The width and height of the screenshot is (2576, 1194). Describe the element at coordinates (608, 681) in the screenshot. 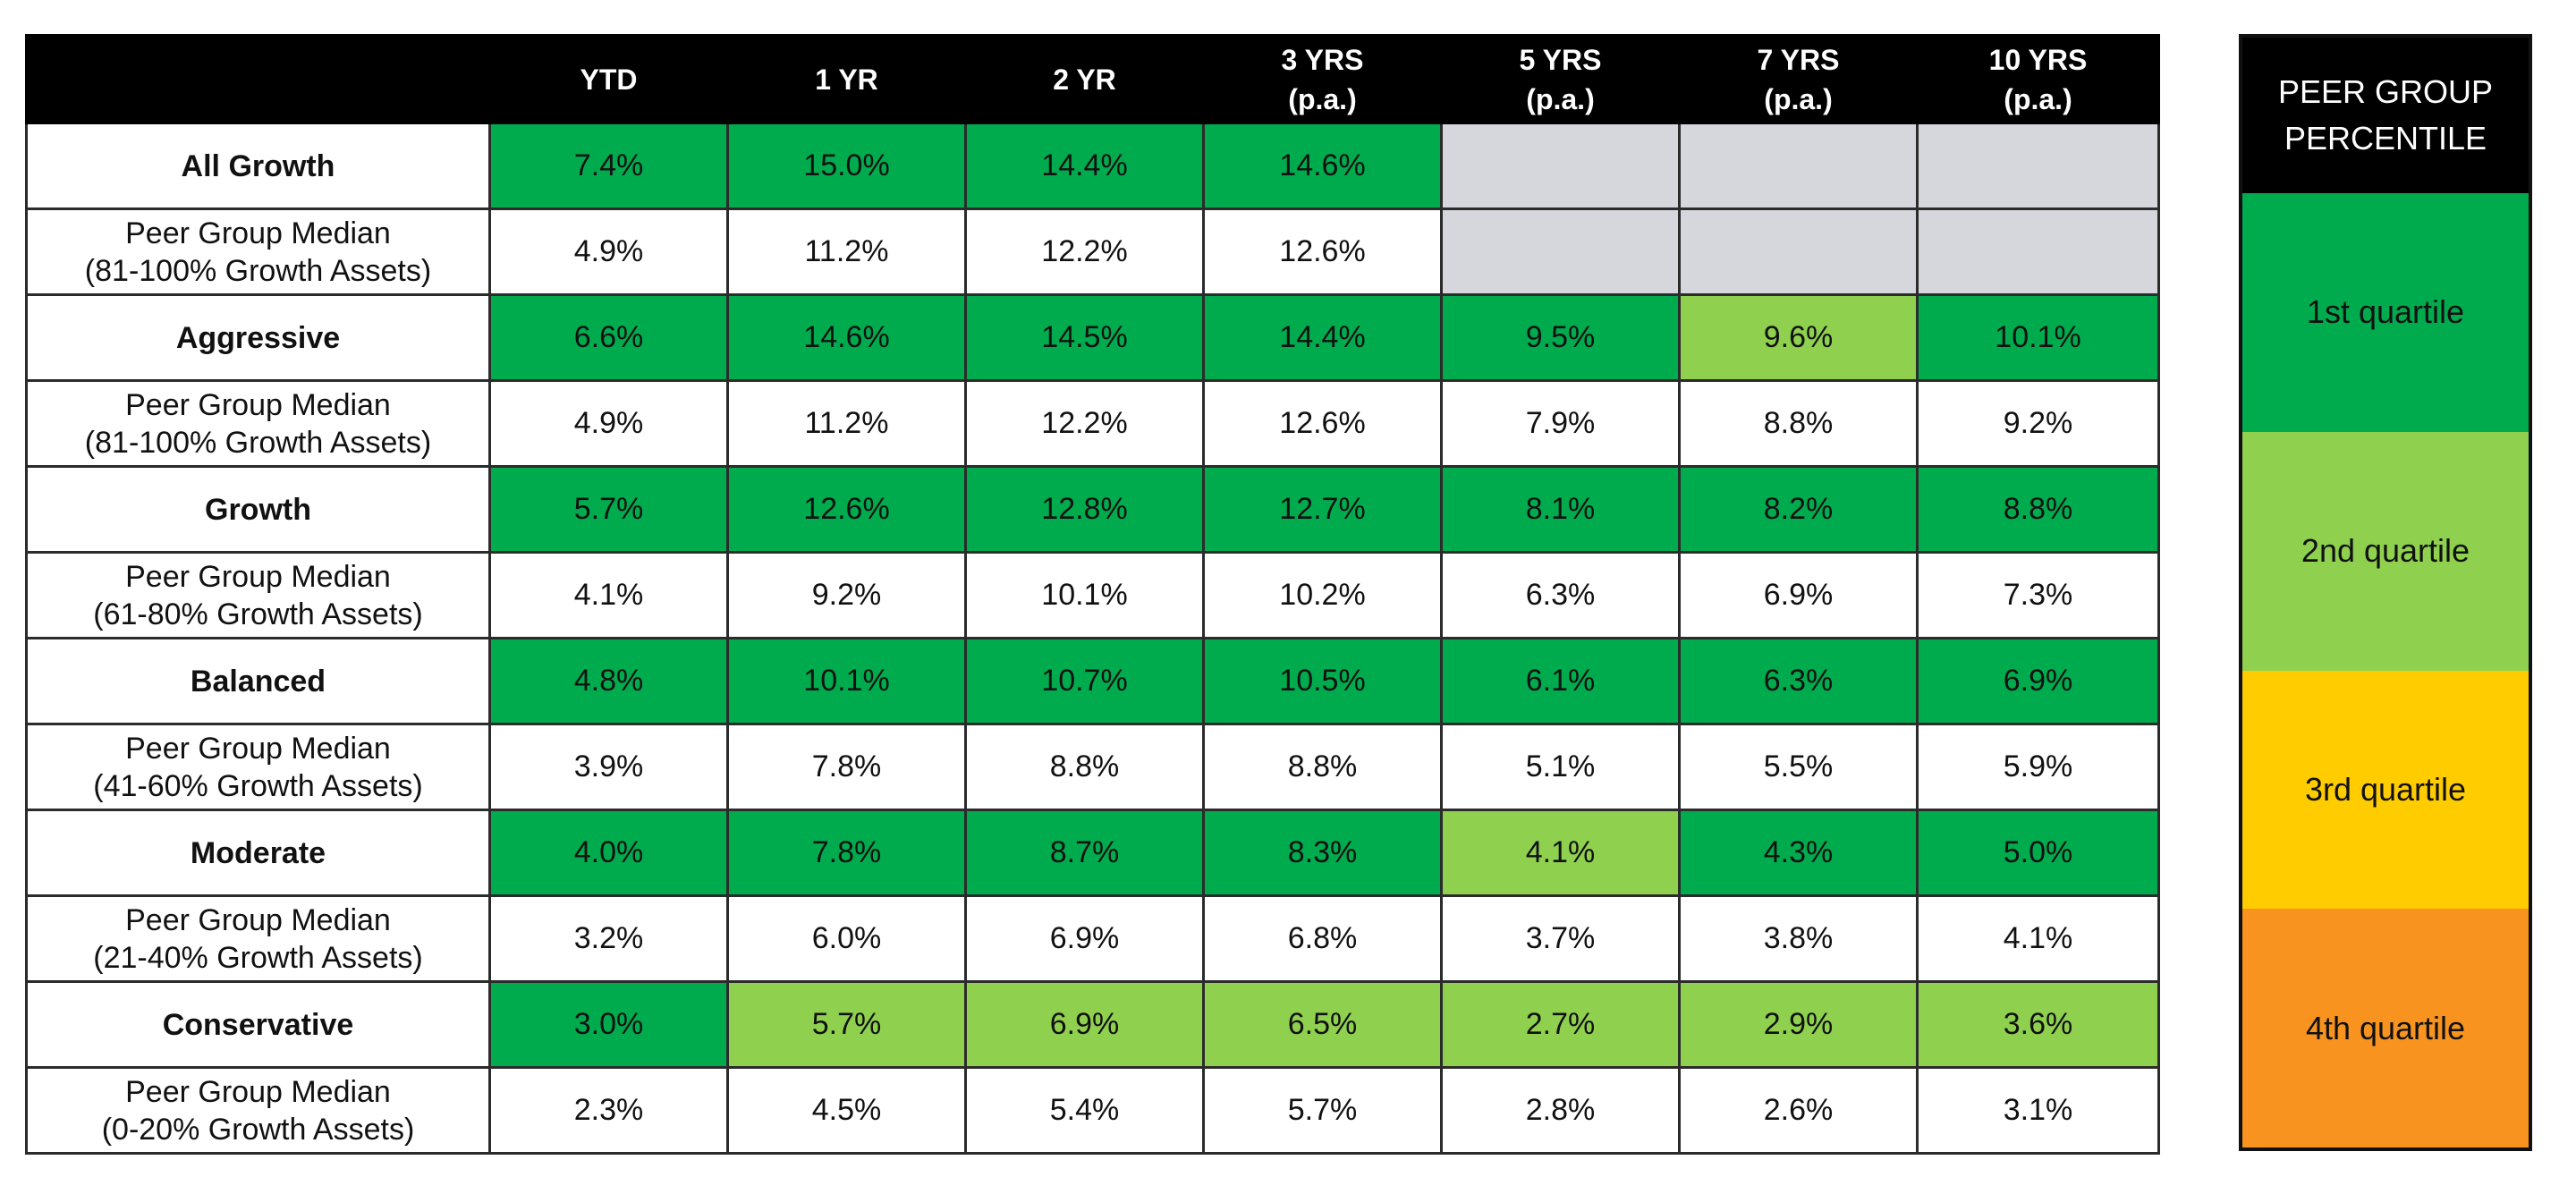

I see `return-cell: 4.8%` at that location.